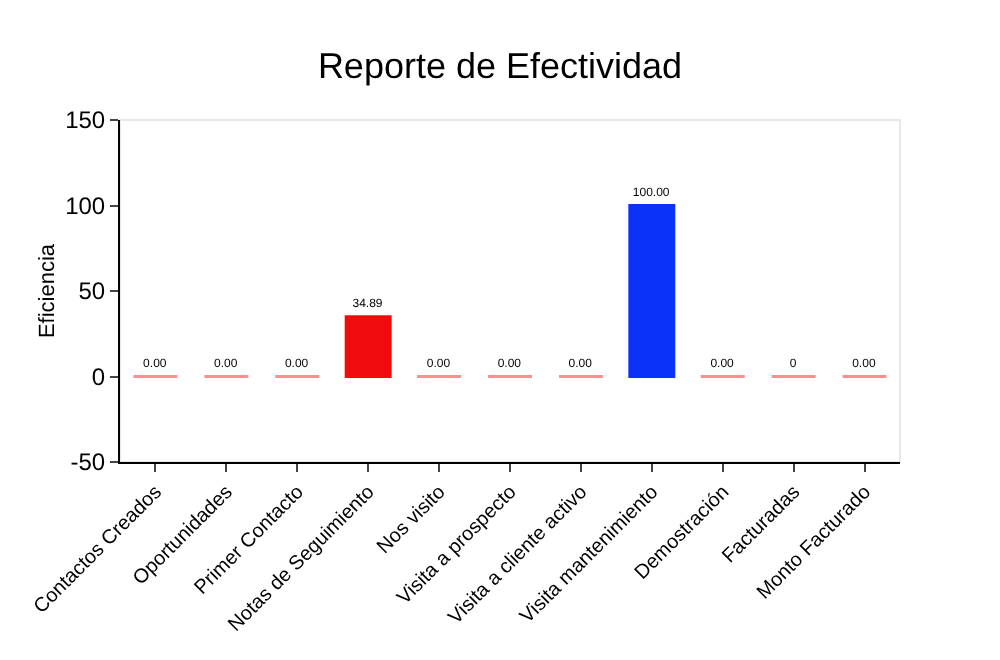  What do you see at coordinates (88, 462) in the screenshot?
I see `y-tick-label: -50` at bounding box center [88, 462].